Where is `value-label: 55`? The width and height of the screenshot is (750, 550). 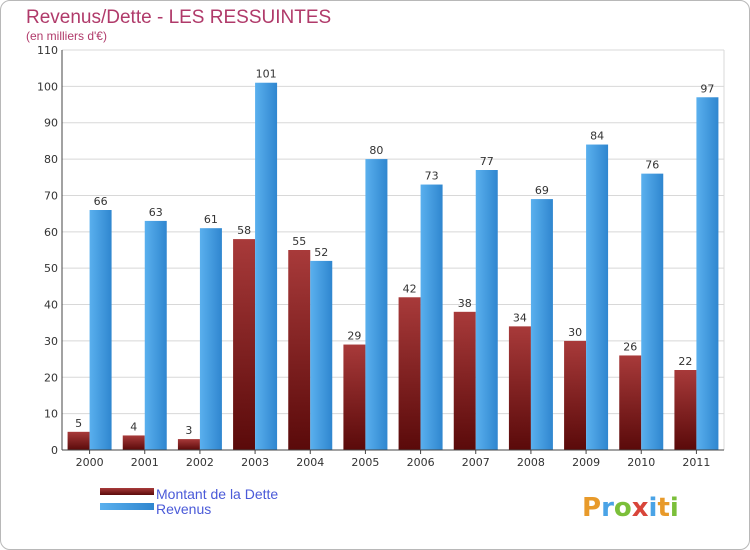 value-label: 55 is located at coordinates (299, 241).